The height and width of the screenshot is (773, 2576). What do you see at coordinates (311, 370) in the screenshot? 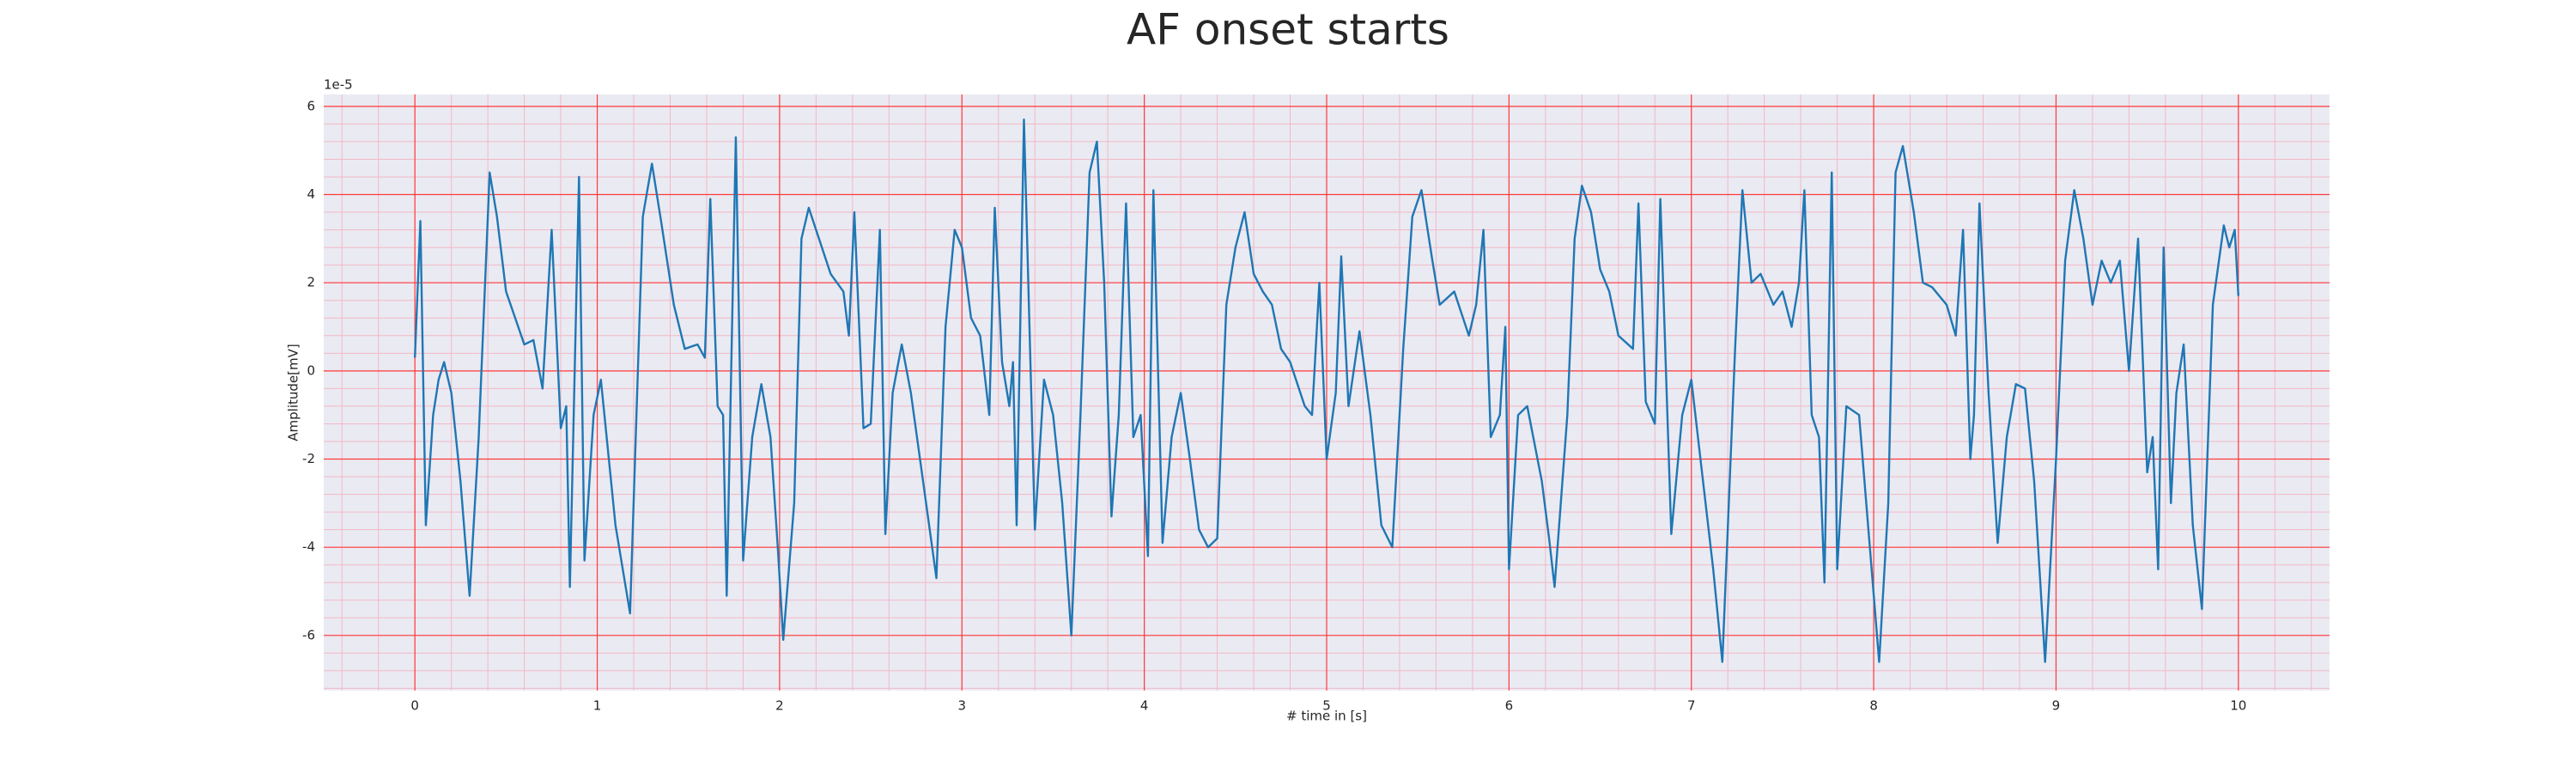
I see `y-tick-label: 0` at bounding box center [311, 370].